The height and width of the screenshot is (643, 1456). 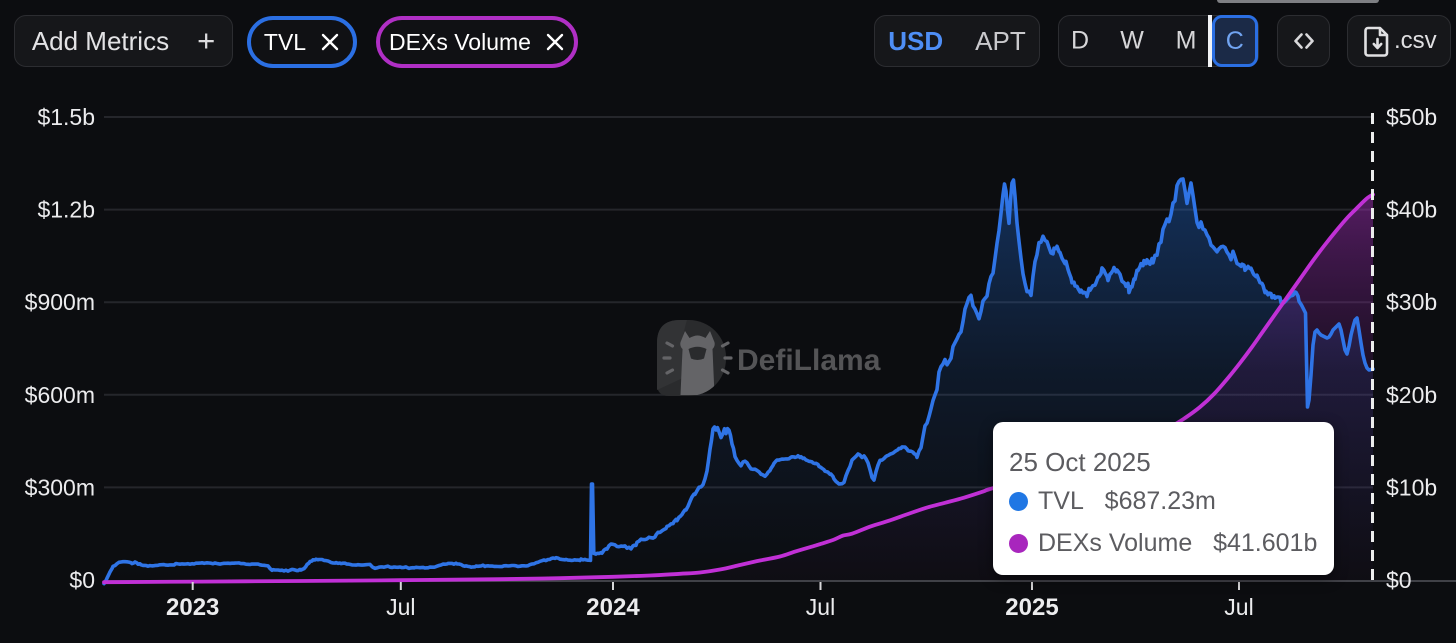 What do you see at coordinates (192, 607) in the screenshot?
I see `svg-text: 2023` at bounding box center [192, 607].